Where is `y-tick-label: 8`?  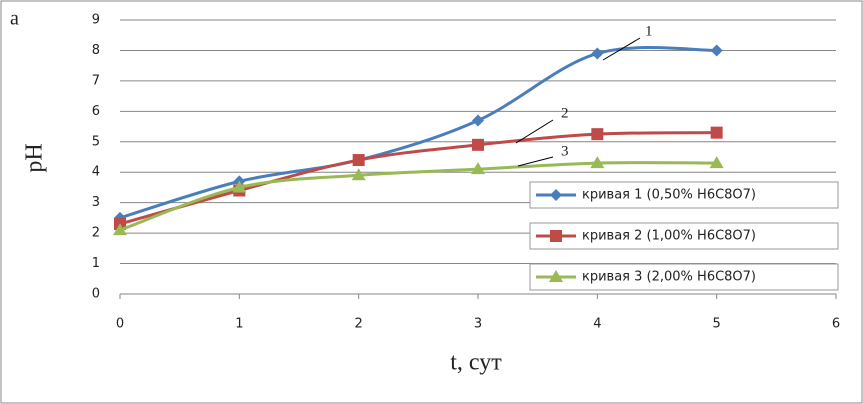 y-tick-label: 8 is located at coordinates (96, 50).